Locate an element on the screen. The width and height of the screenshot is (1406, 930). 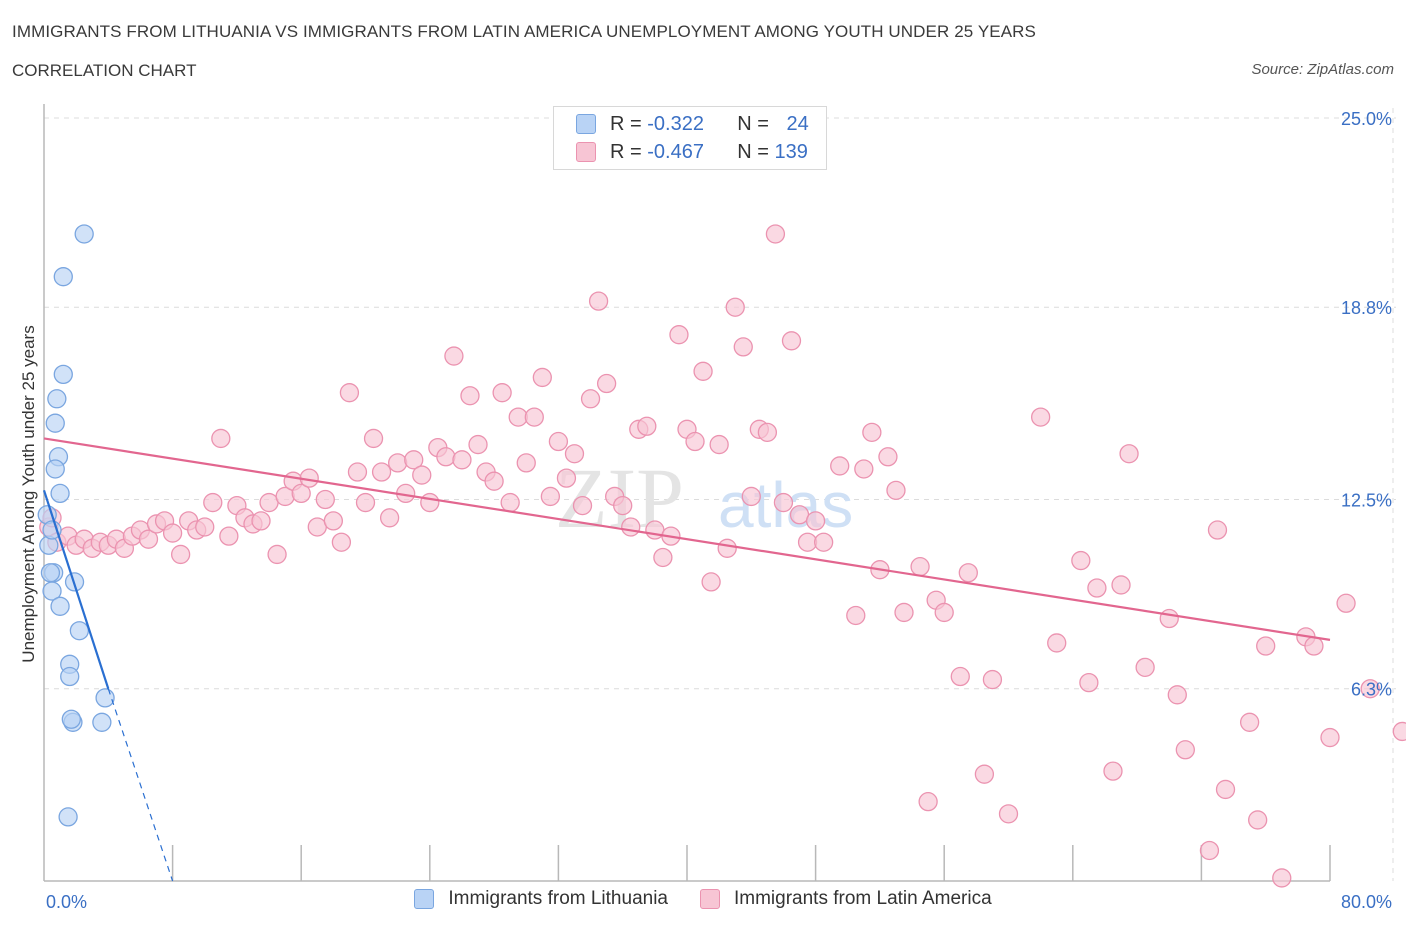
x-tick-label: 0.0% is located at coordinates (66, 902).